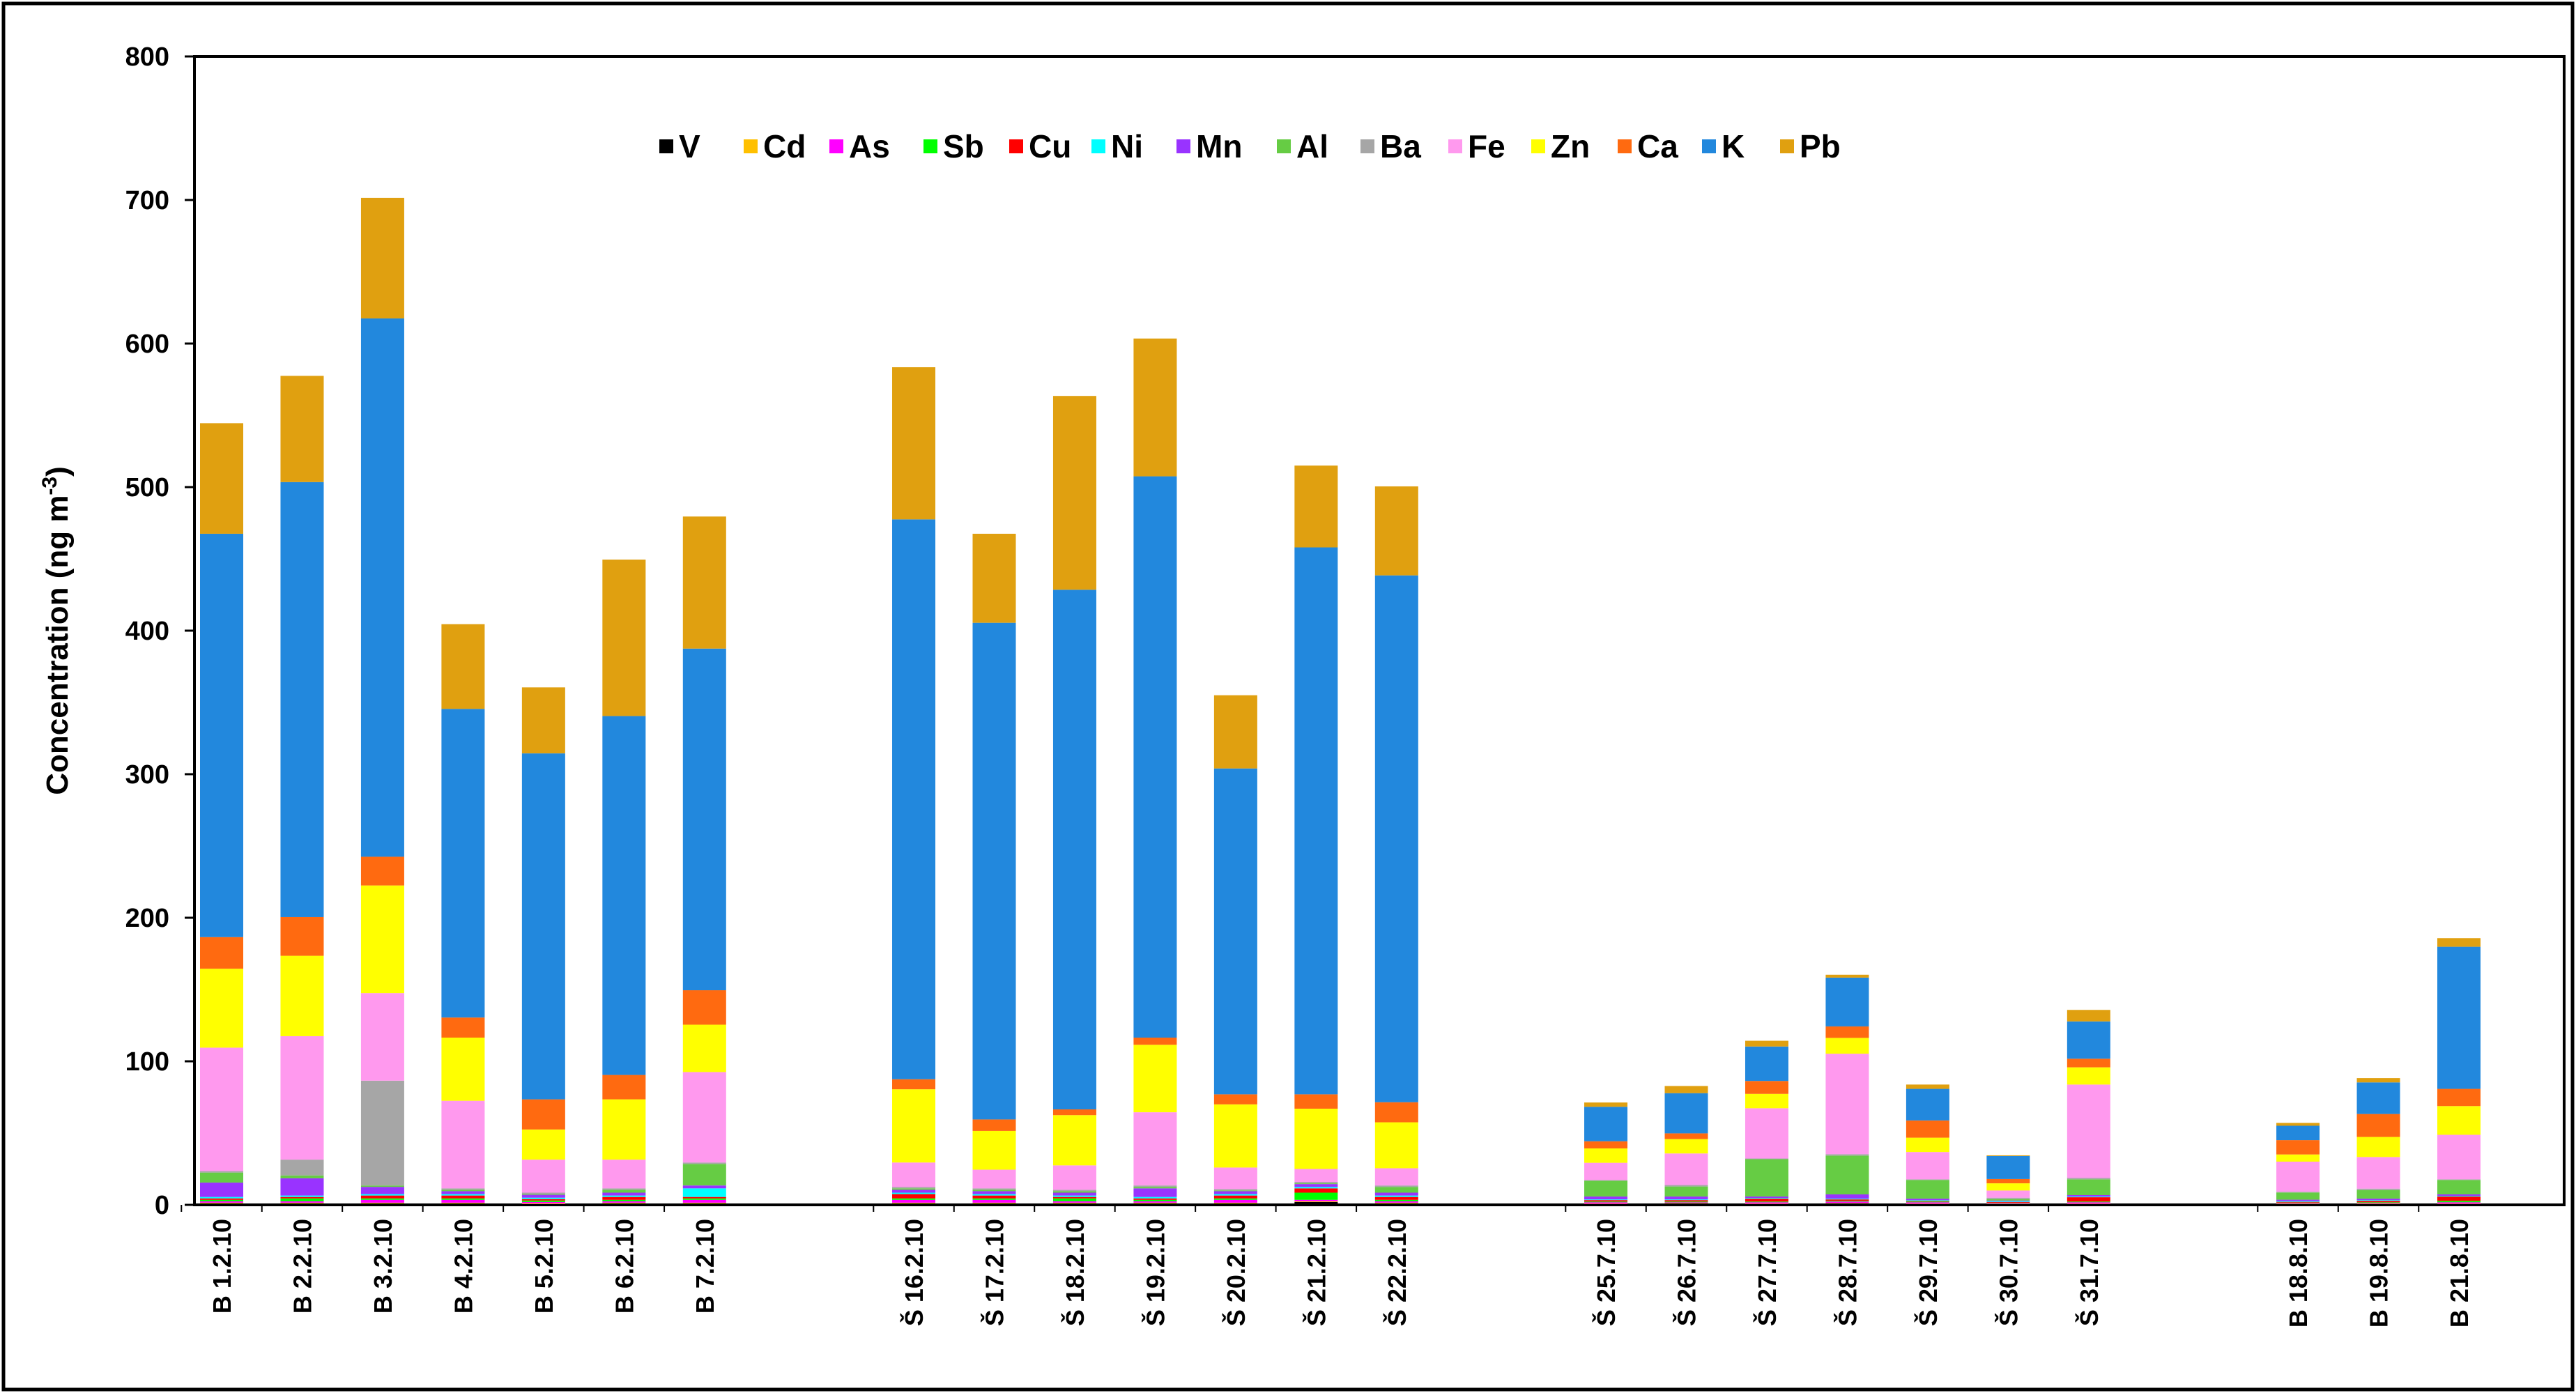 The image size is (2576, 1393). What do you see at coordinates (836, 146) in the screenshot?
I see `legend-swatch-as` at bounding box center [836, 146].